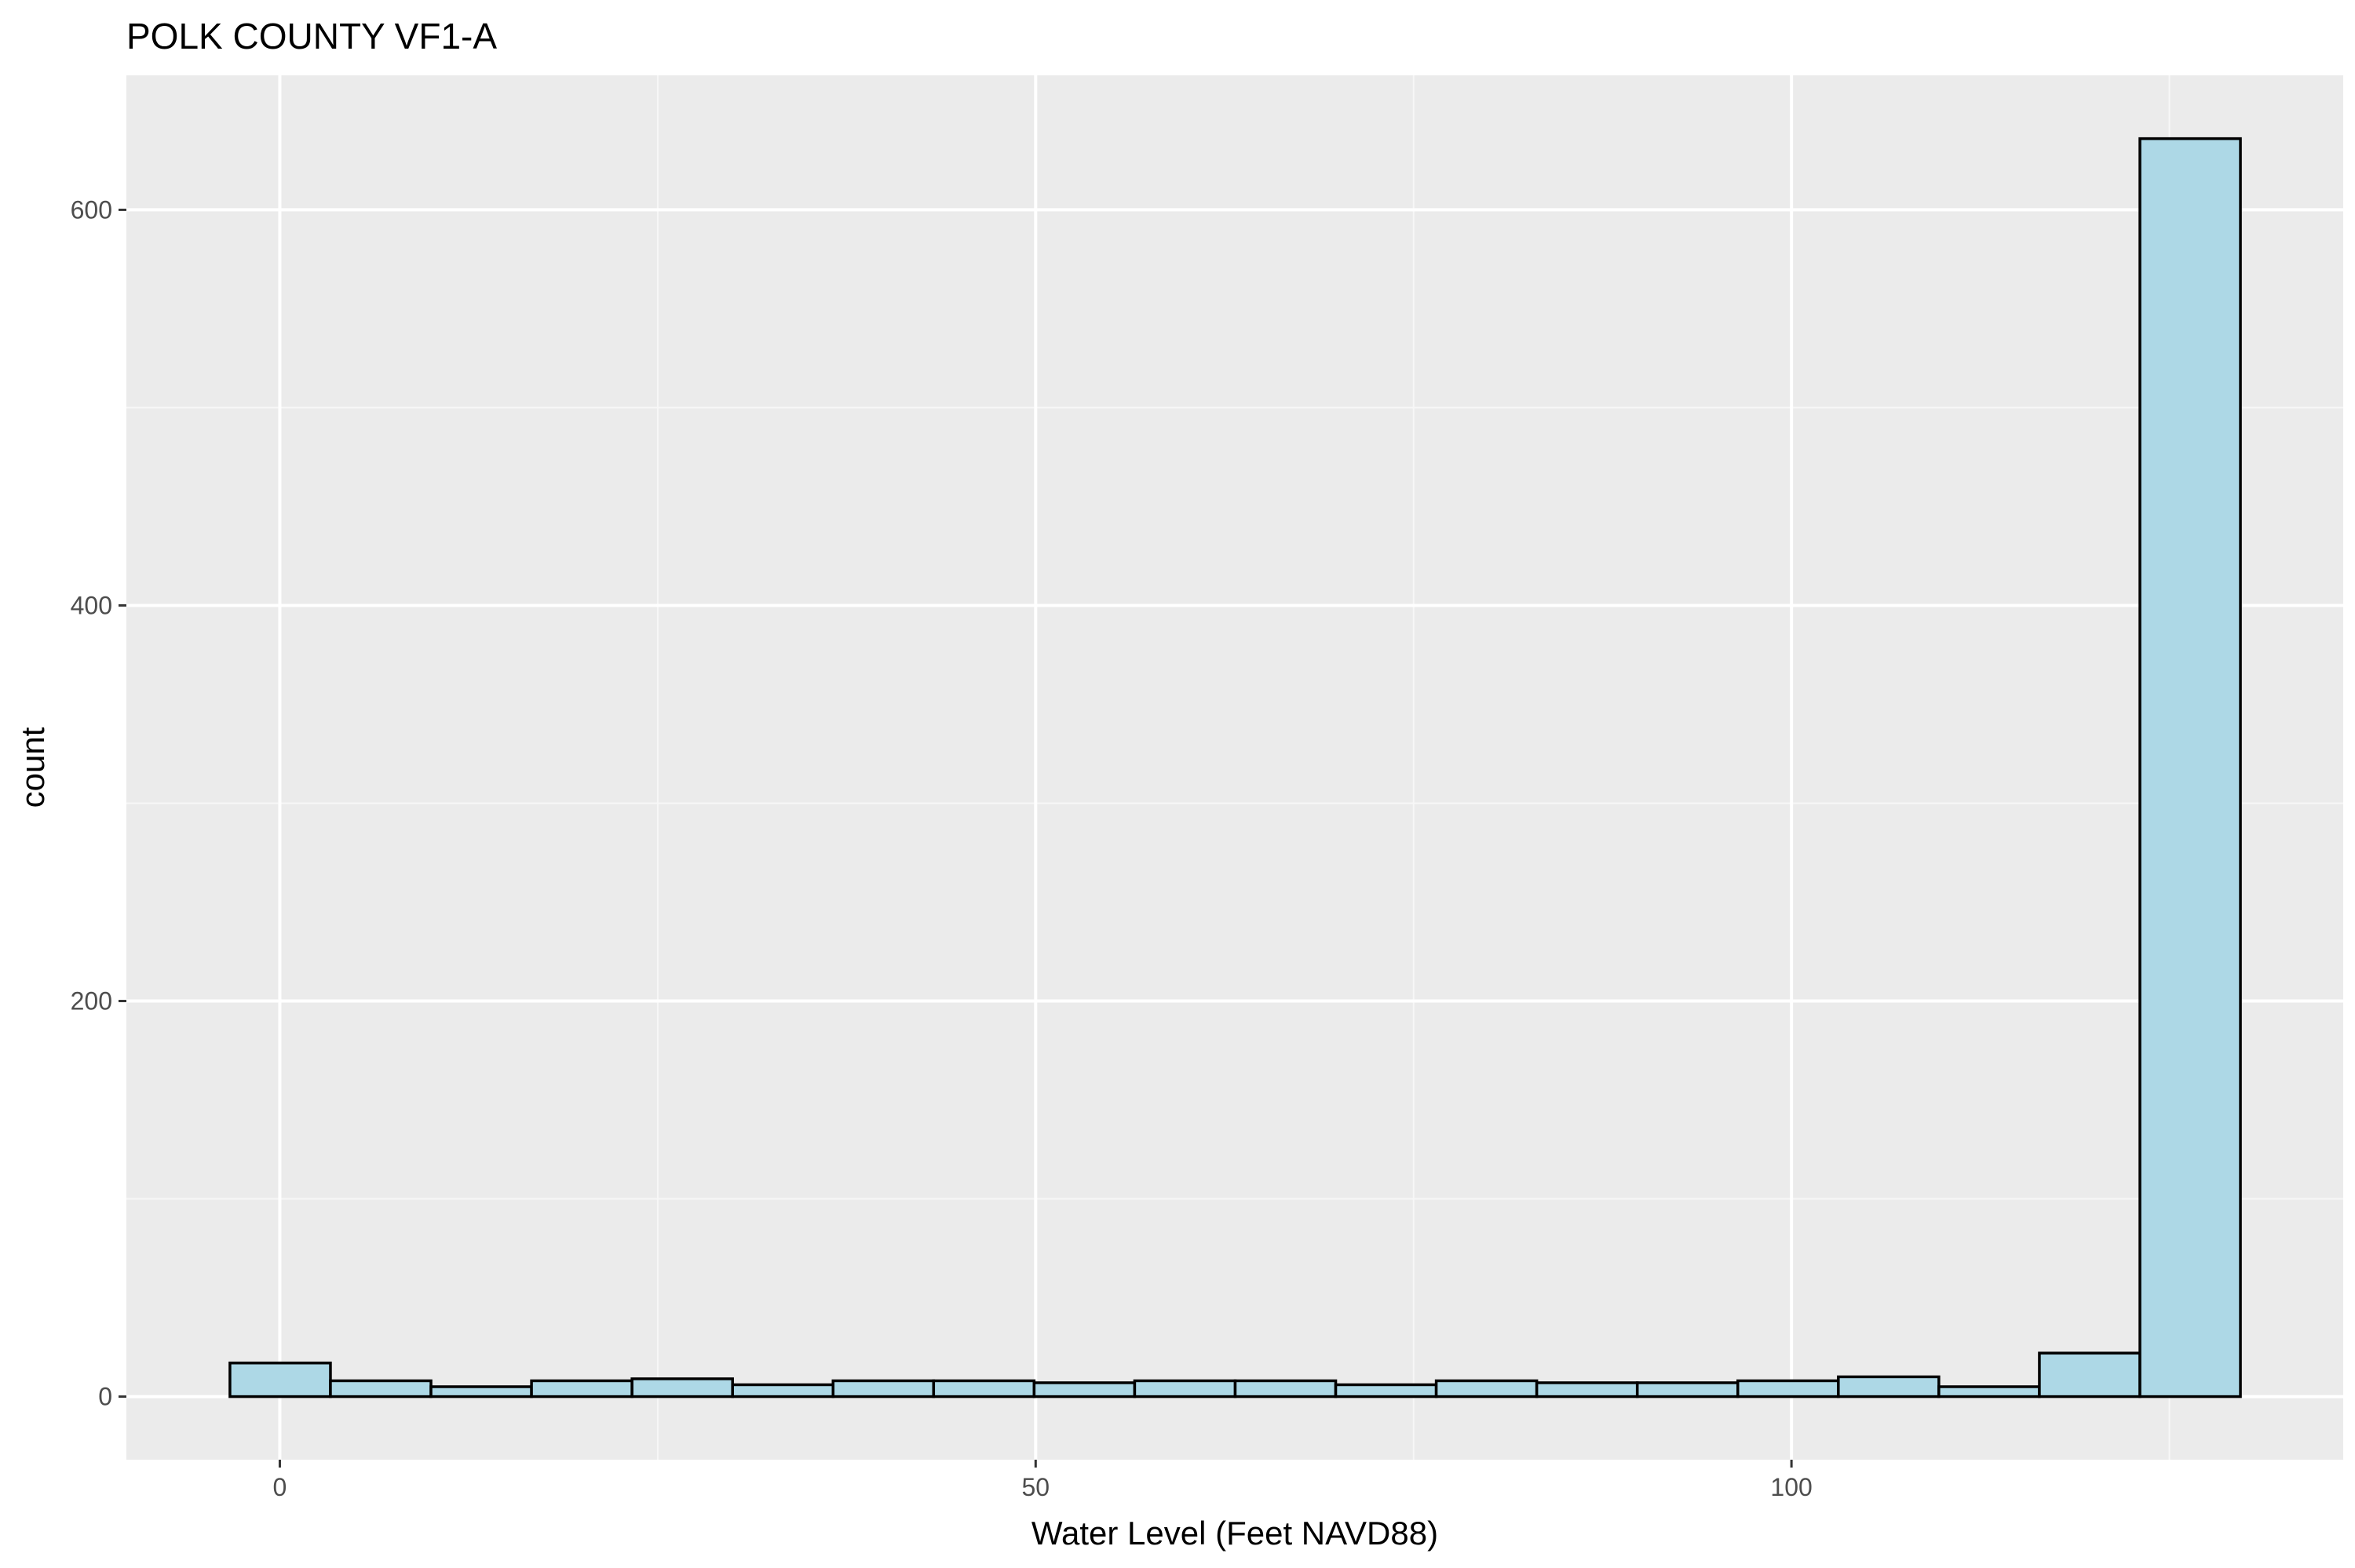  I want to click on x-axis: 0 50 100, so click(1043, 1480).